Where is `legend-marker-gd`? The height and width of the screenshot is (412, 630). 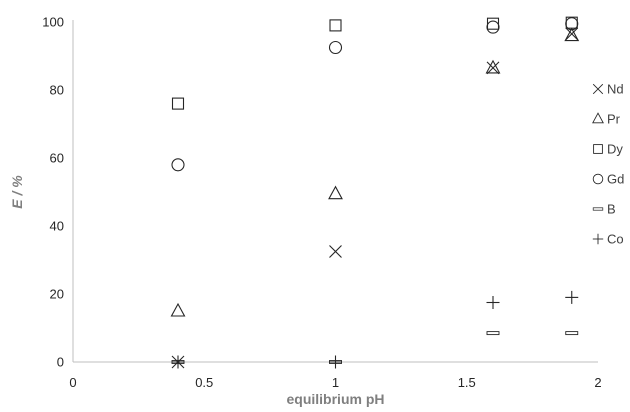
legend-marker-gd is located at coordinates (598, 179).